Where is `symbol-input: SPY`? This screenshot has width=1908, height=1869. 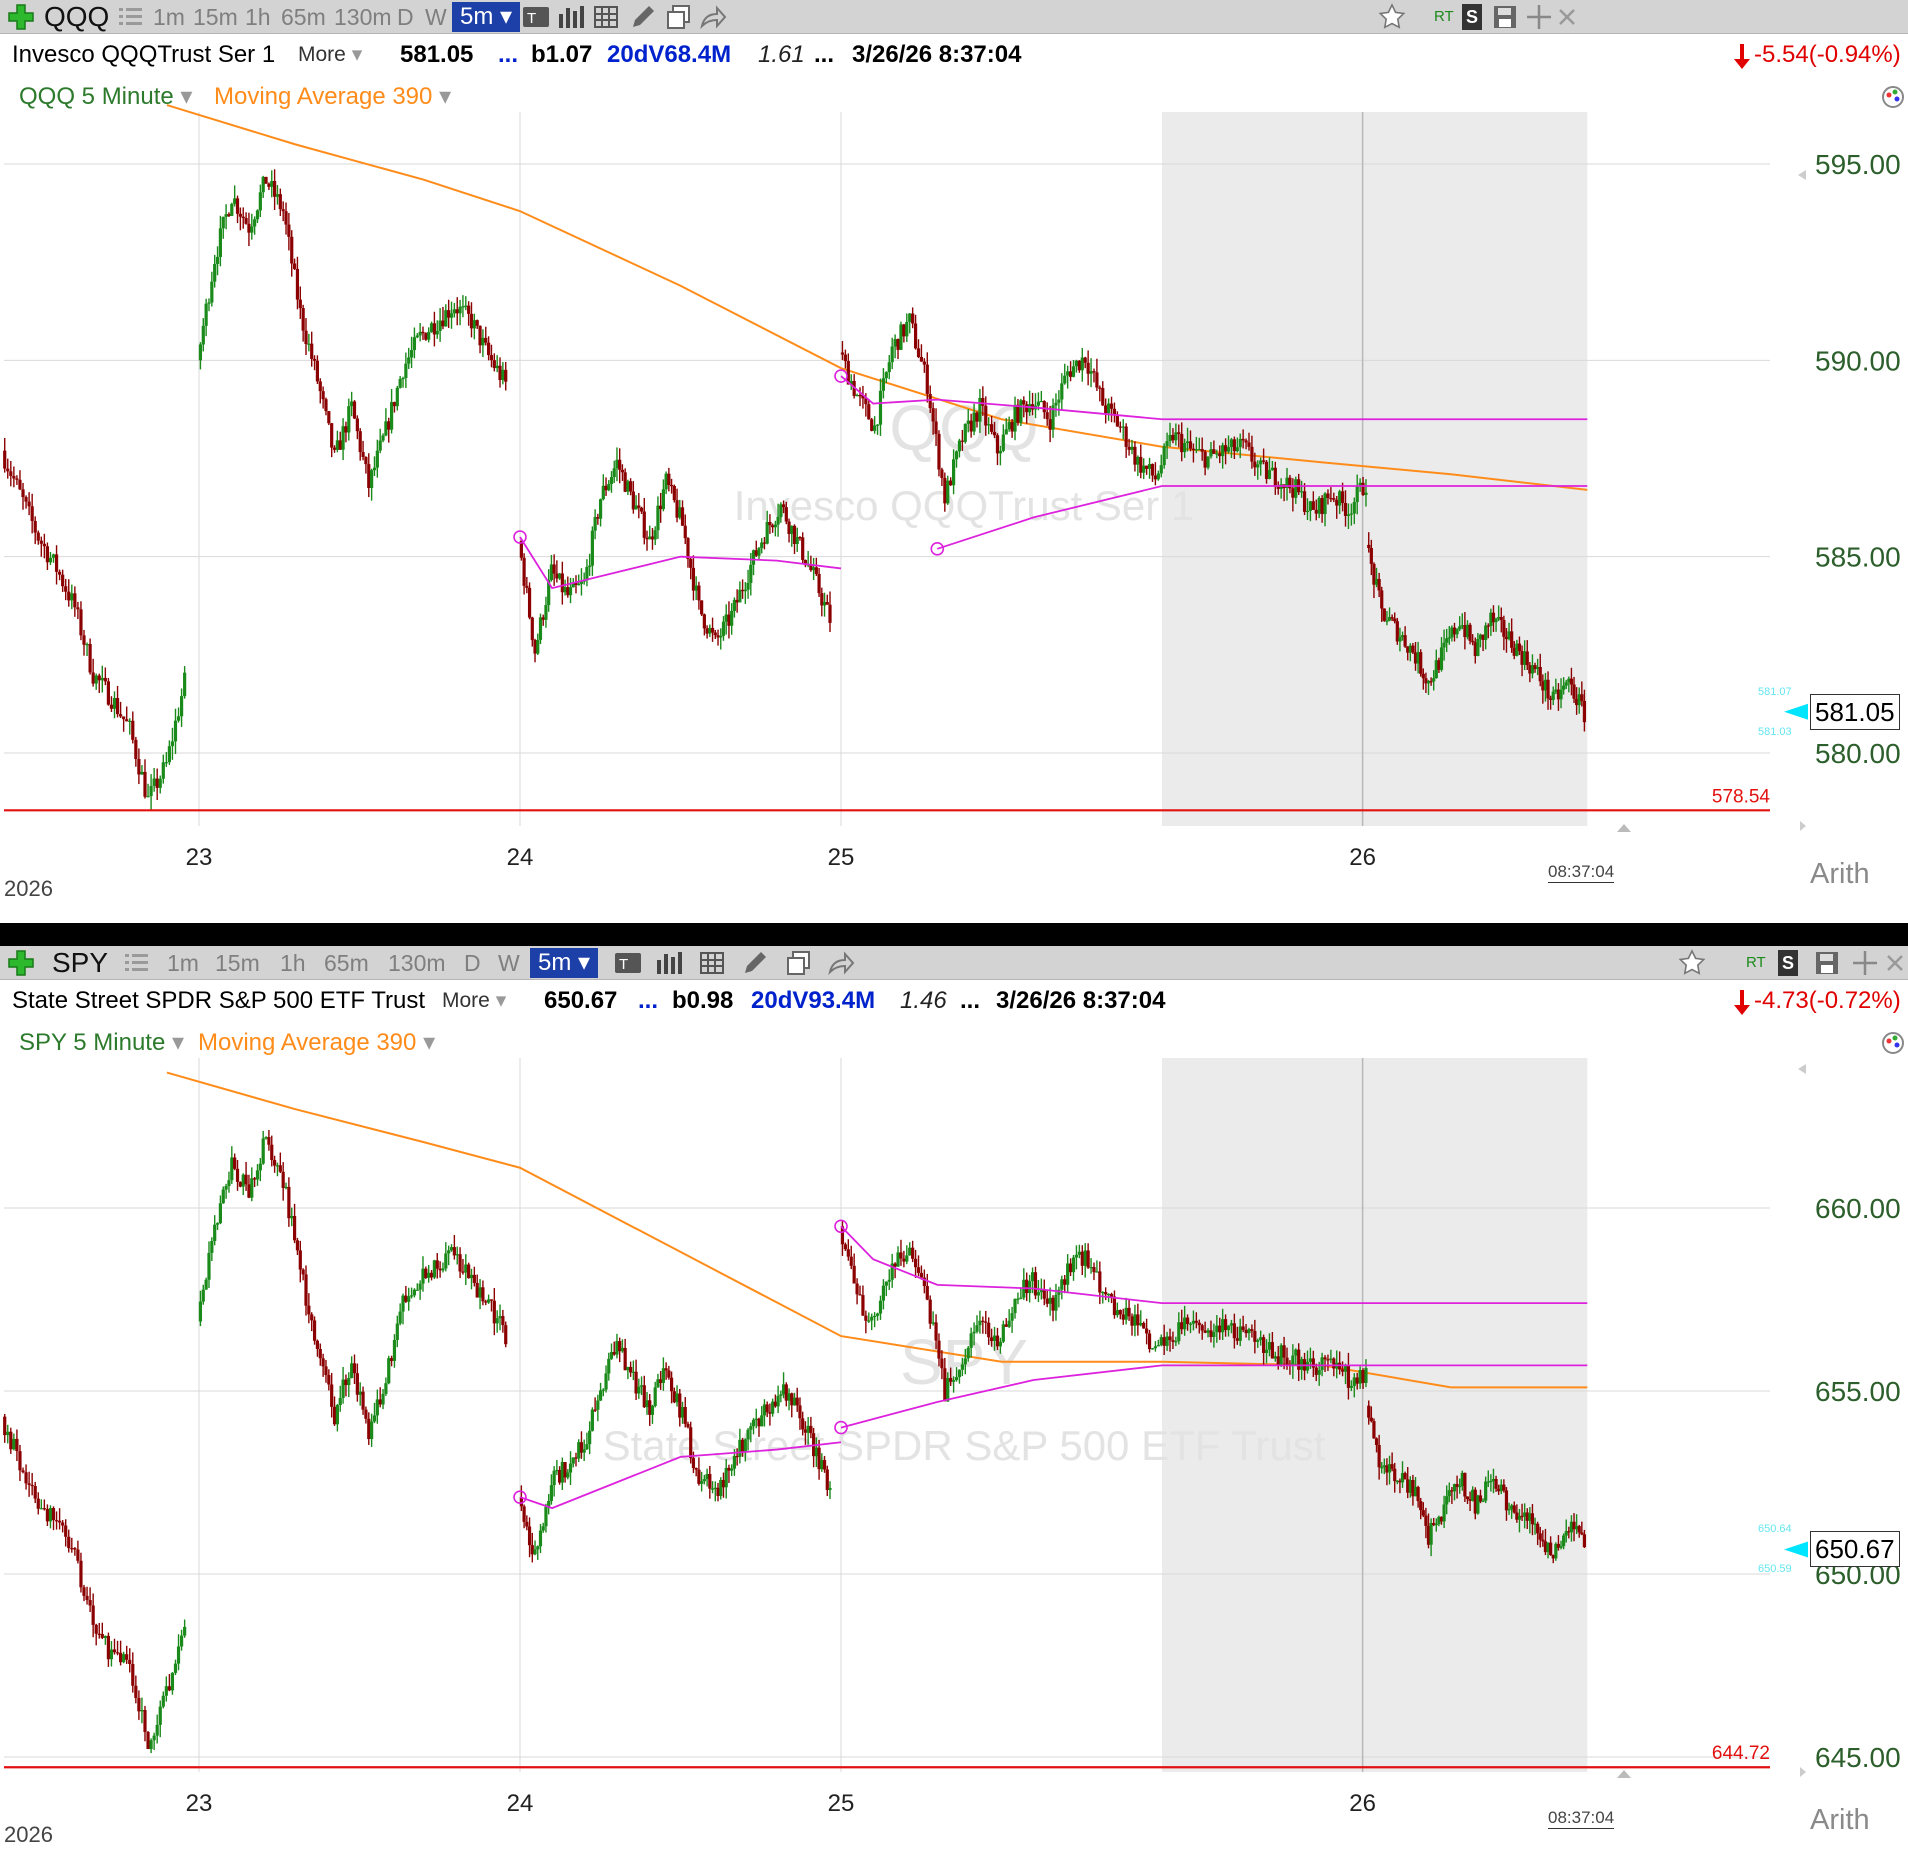
symbol-input: SPY is located at coordinates (80, 962).